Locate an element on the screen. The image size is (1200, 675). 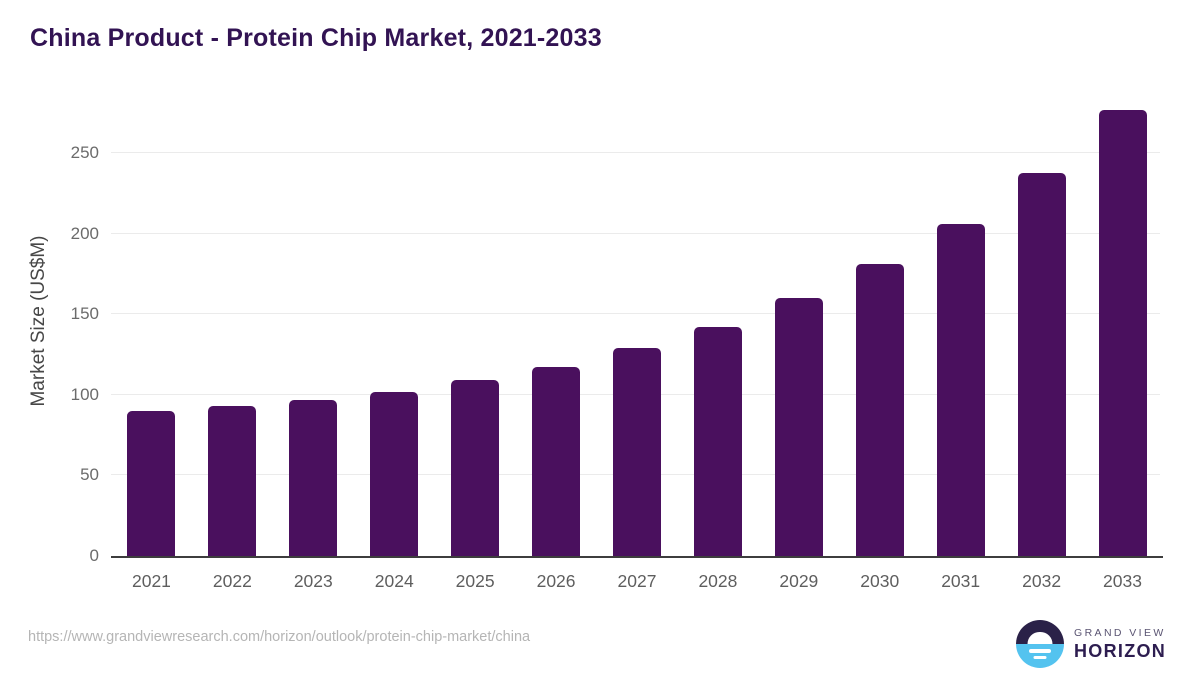
x-tick-label-2024: 2024 is located at coordinates (394, 581).